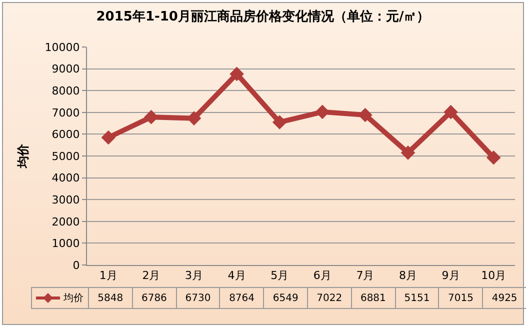 The height and width of the screenshot is (327, 526). What do you see at coordinates (493, 275) in the screenshot?
I see `x-tick-label: 10月` at bounding box center [493, 275].